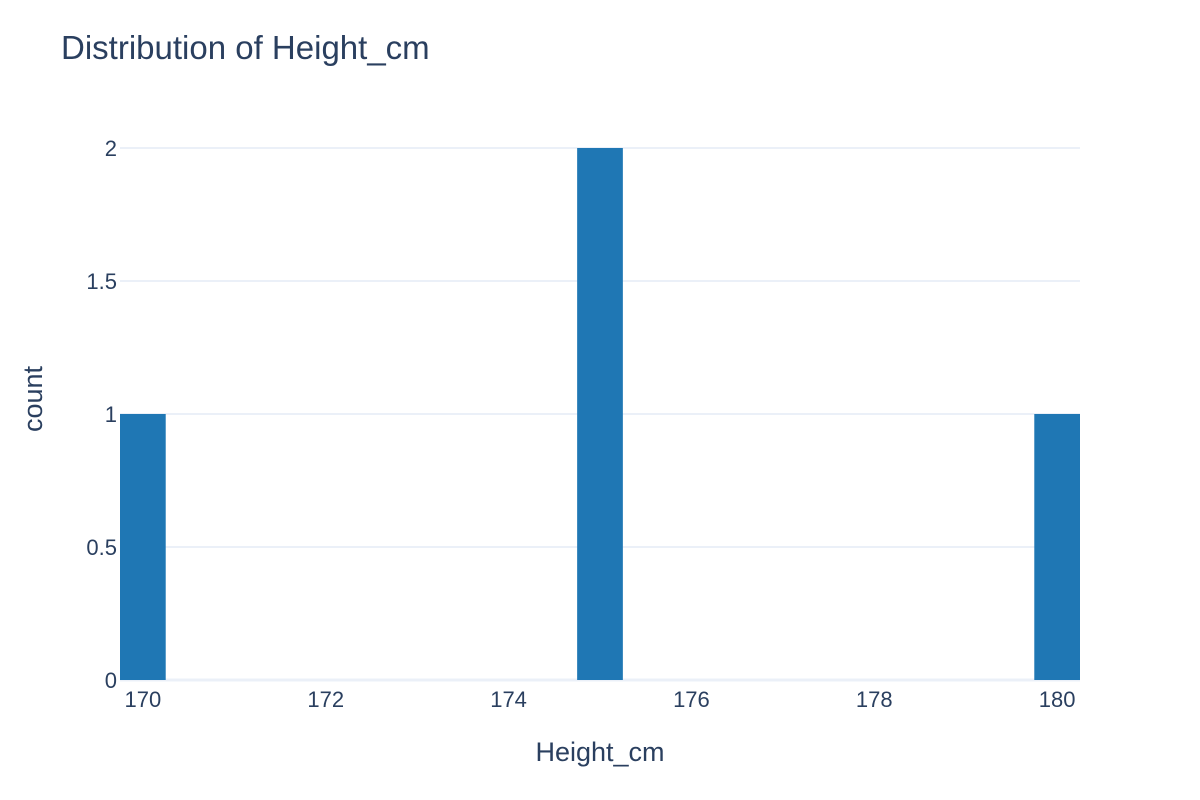 This screenshot has height=800, width=1200. What do you see at coordinates (111, 148) in the screenshot?
I see `y-tick-label: 2` at bounding box center [111, 148].